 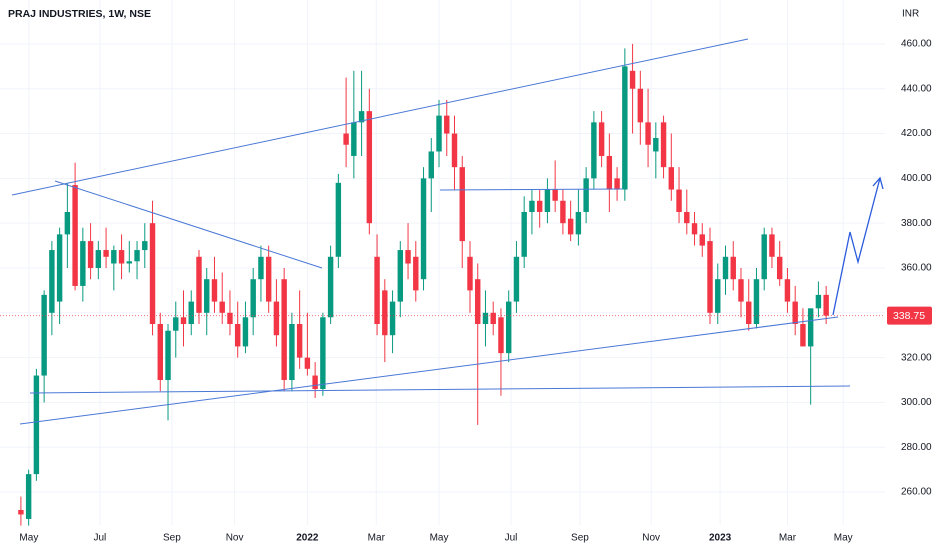 What do you see at coordinates (878, 183) in the screenshot?
I see `arrow-head` at bounding box center [878, 183].